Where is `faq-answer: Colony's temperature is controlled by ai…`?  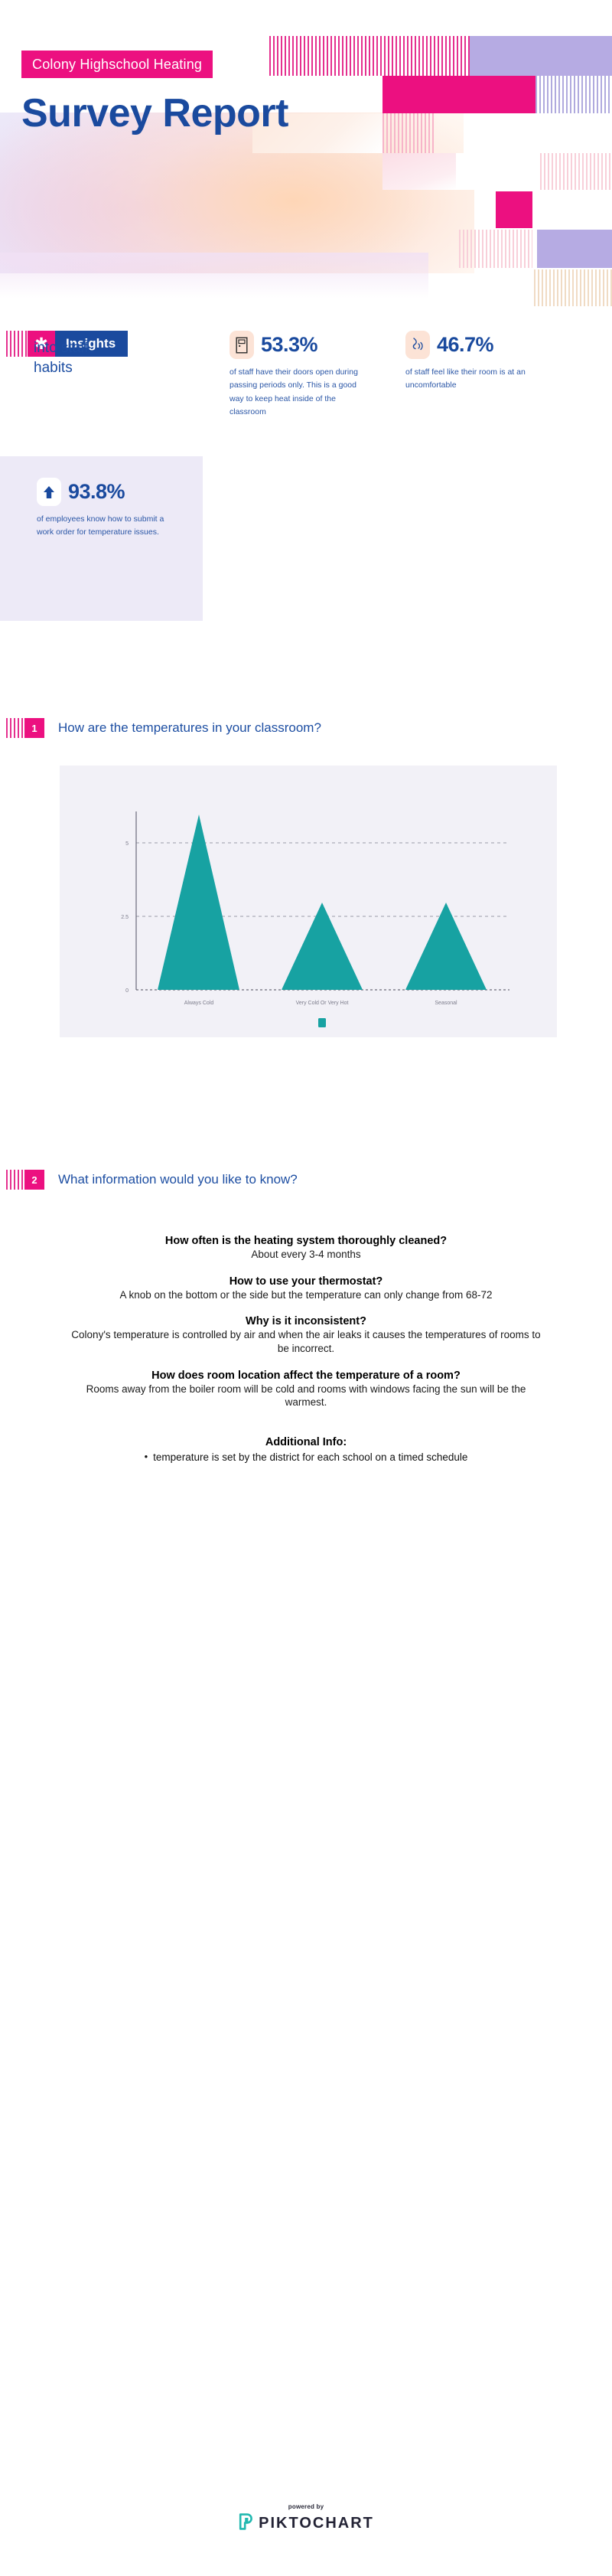 faq-answer: Colony's temperature is controlled by ai… is located at coordinates (306, 1342).